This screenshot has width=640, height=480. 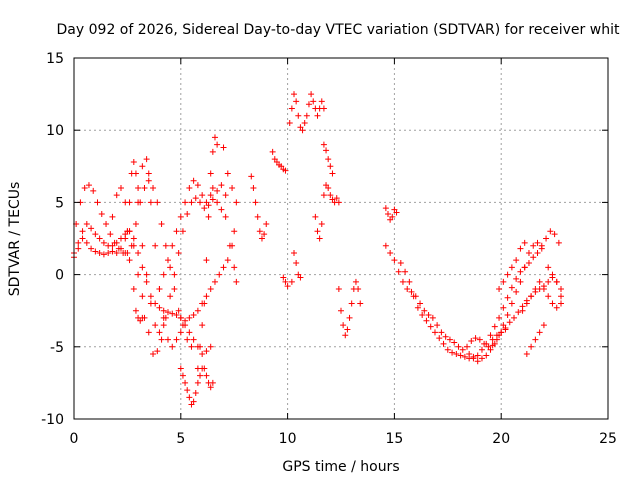 What do you see at coordinates (306, 112) in the screenshot?
I see `series-arc-q` at bounding box center [306, 112].